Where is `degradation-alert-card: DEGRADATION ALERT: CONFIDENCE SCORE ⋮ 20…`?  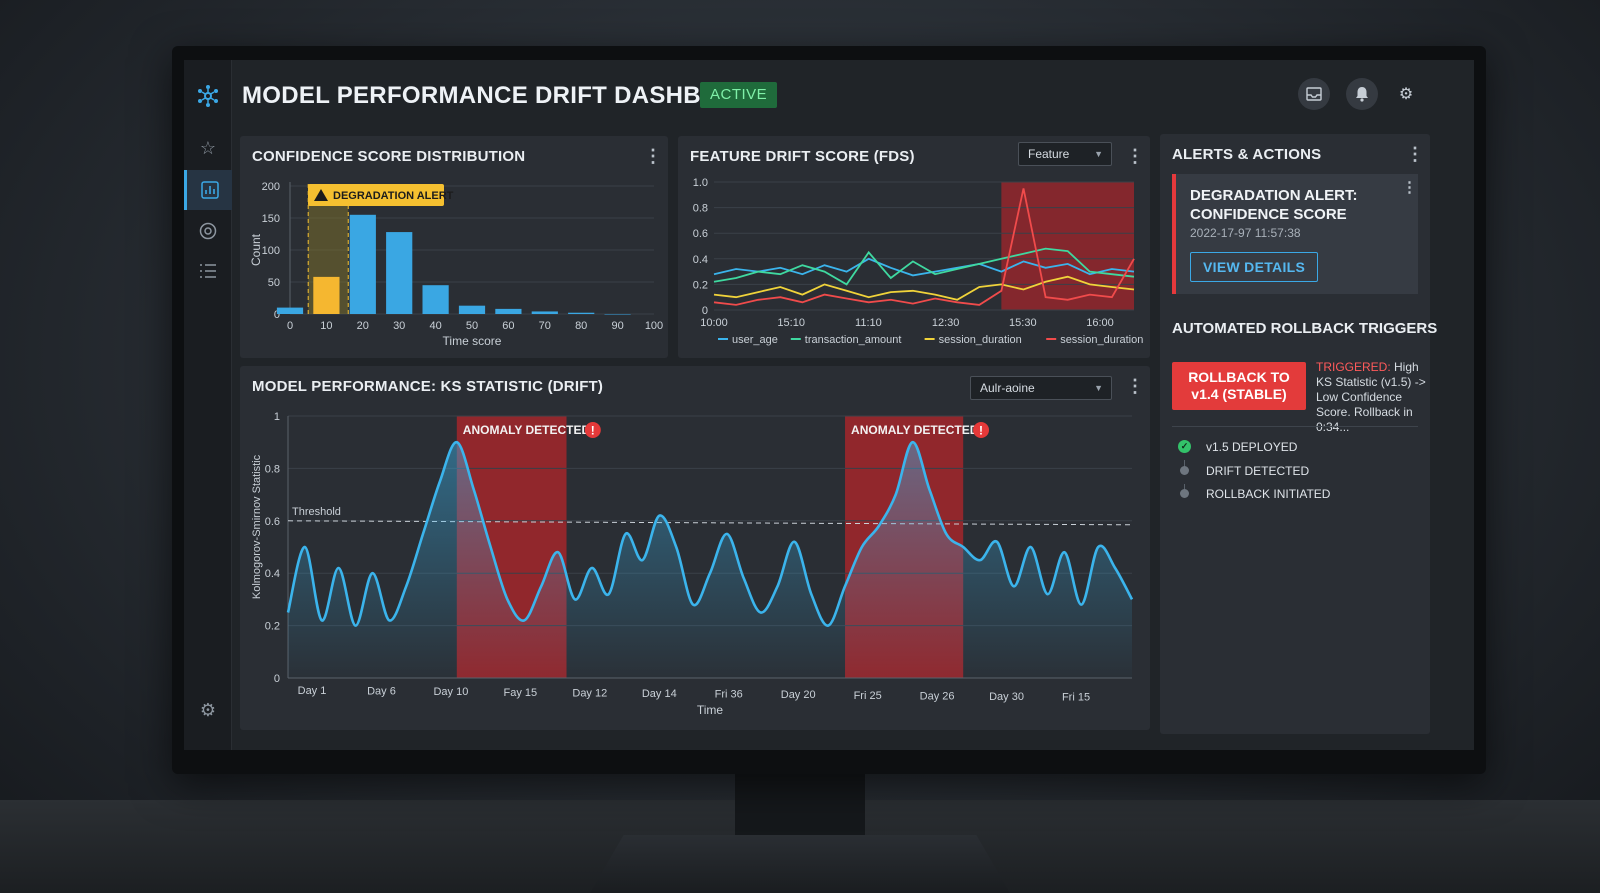
degradation-alert-card: DEGRADATION ALERT: CONFIDENCE SCORE ⋮ 20… is located at coordinates (1295, 234).